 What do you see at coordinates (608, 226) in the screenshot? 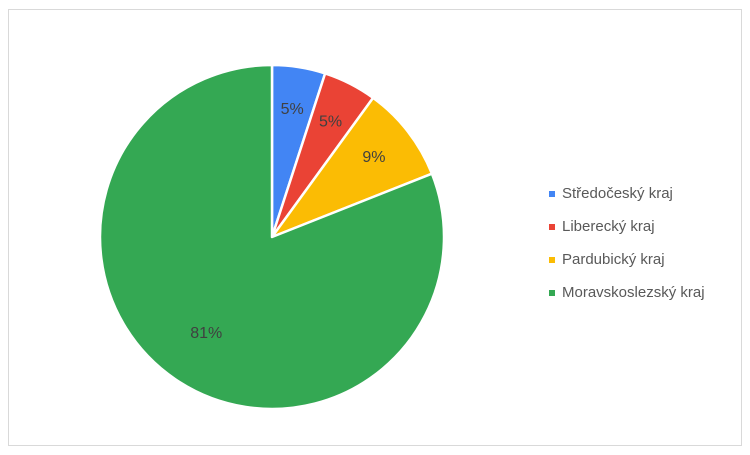
I see `legend-label: Liberecký kraj` at bounding box center [608, 226].